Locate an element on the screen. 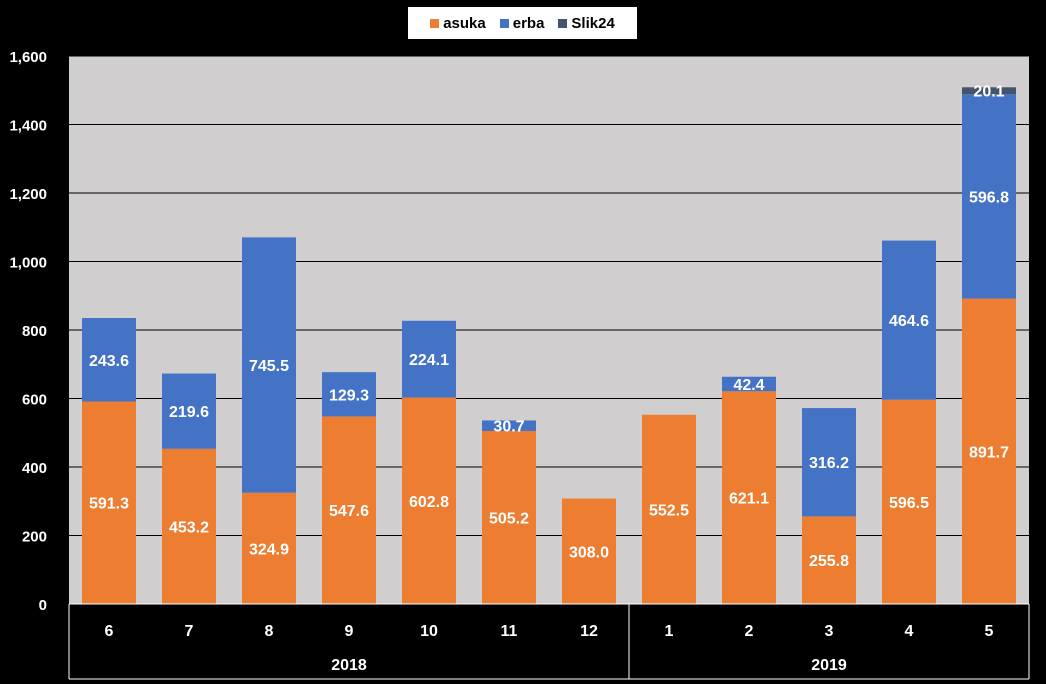  data-label: 745.5 is located at coordinates (269, 366).